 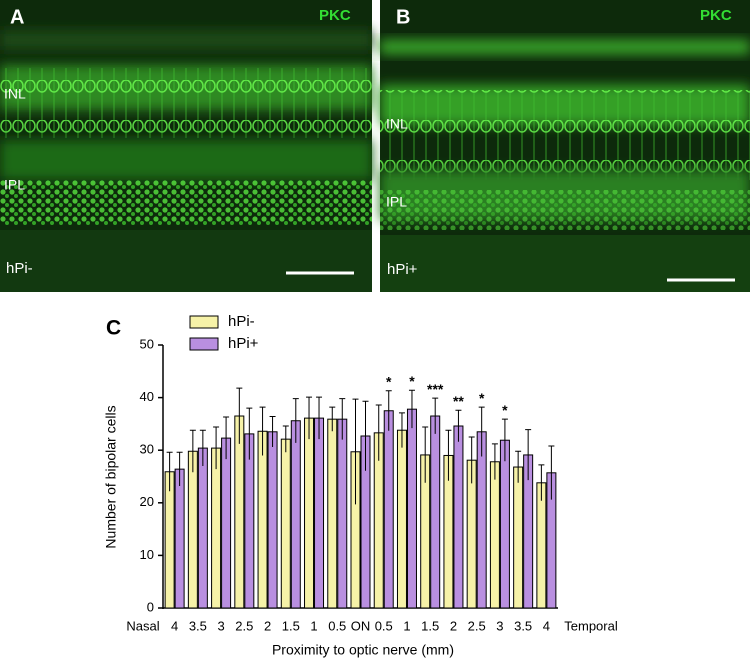 I want to click on panel-letter: B, so click(x=403, y=17).